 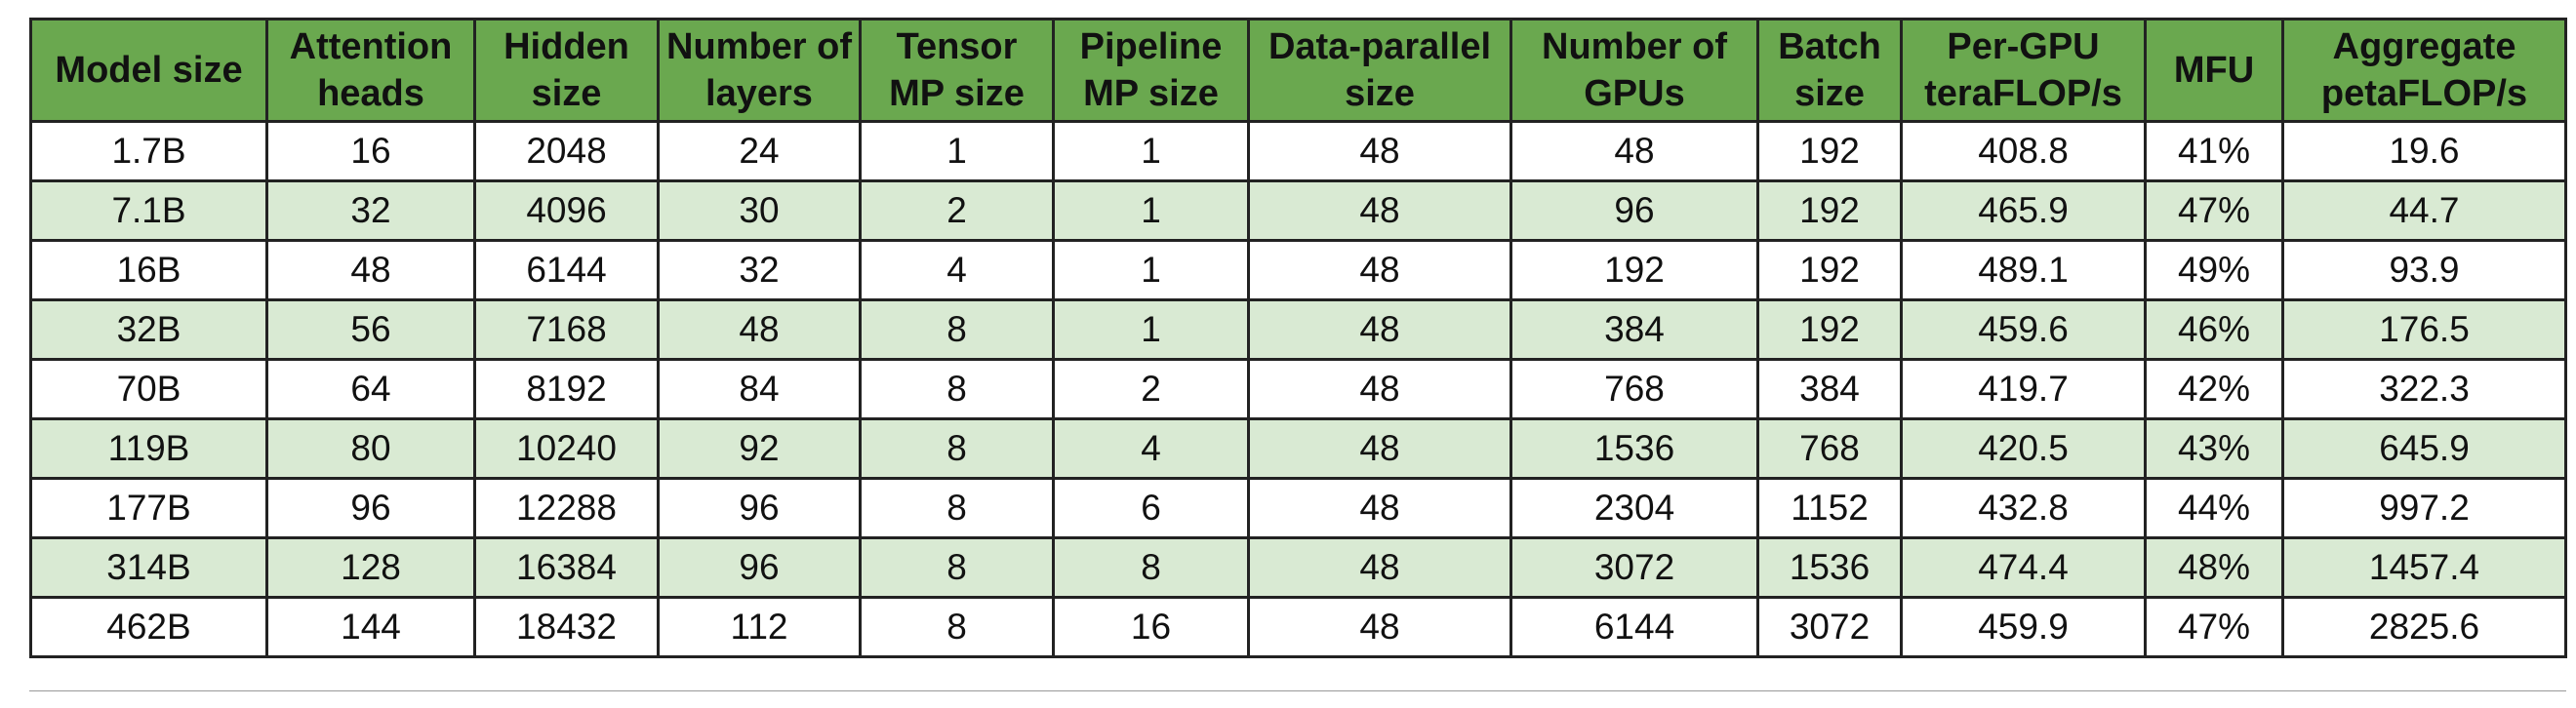 What do you see at coordinates (957, 151) in the screenshot?
I see `tensor-mp-size-cell: 1` at bounding box center [957, 151].